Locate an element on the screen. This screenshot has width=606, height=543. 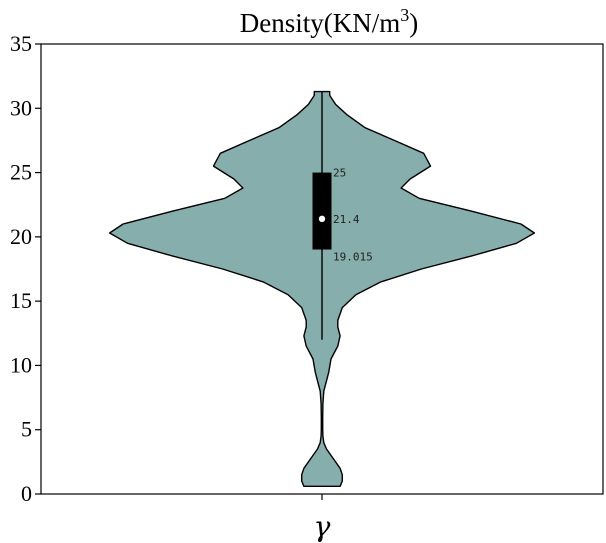
y-tick-label: 5 is located at coordinates (26, 429).